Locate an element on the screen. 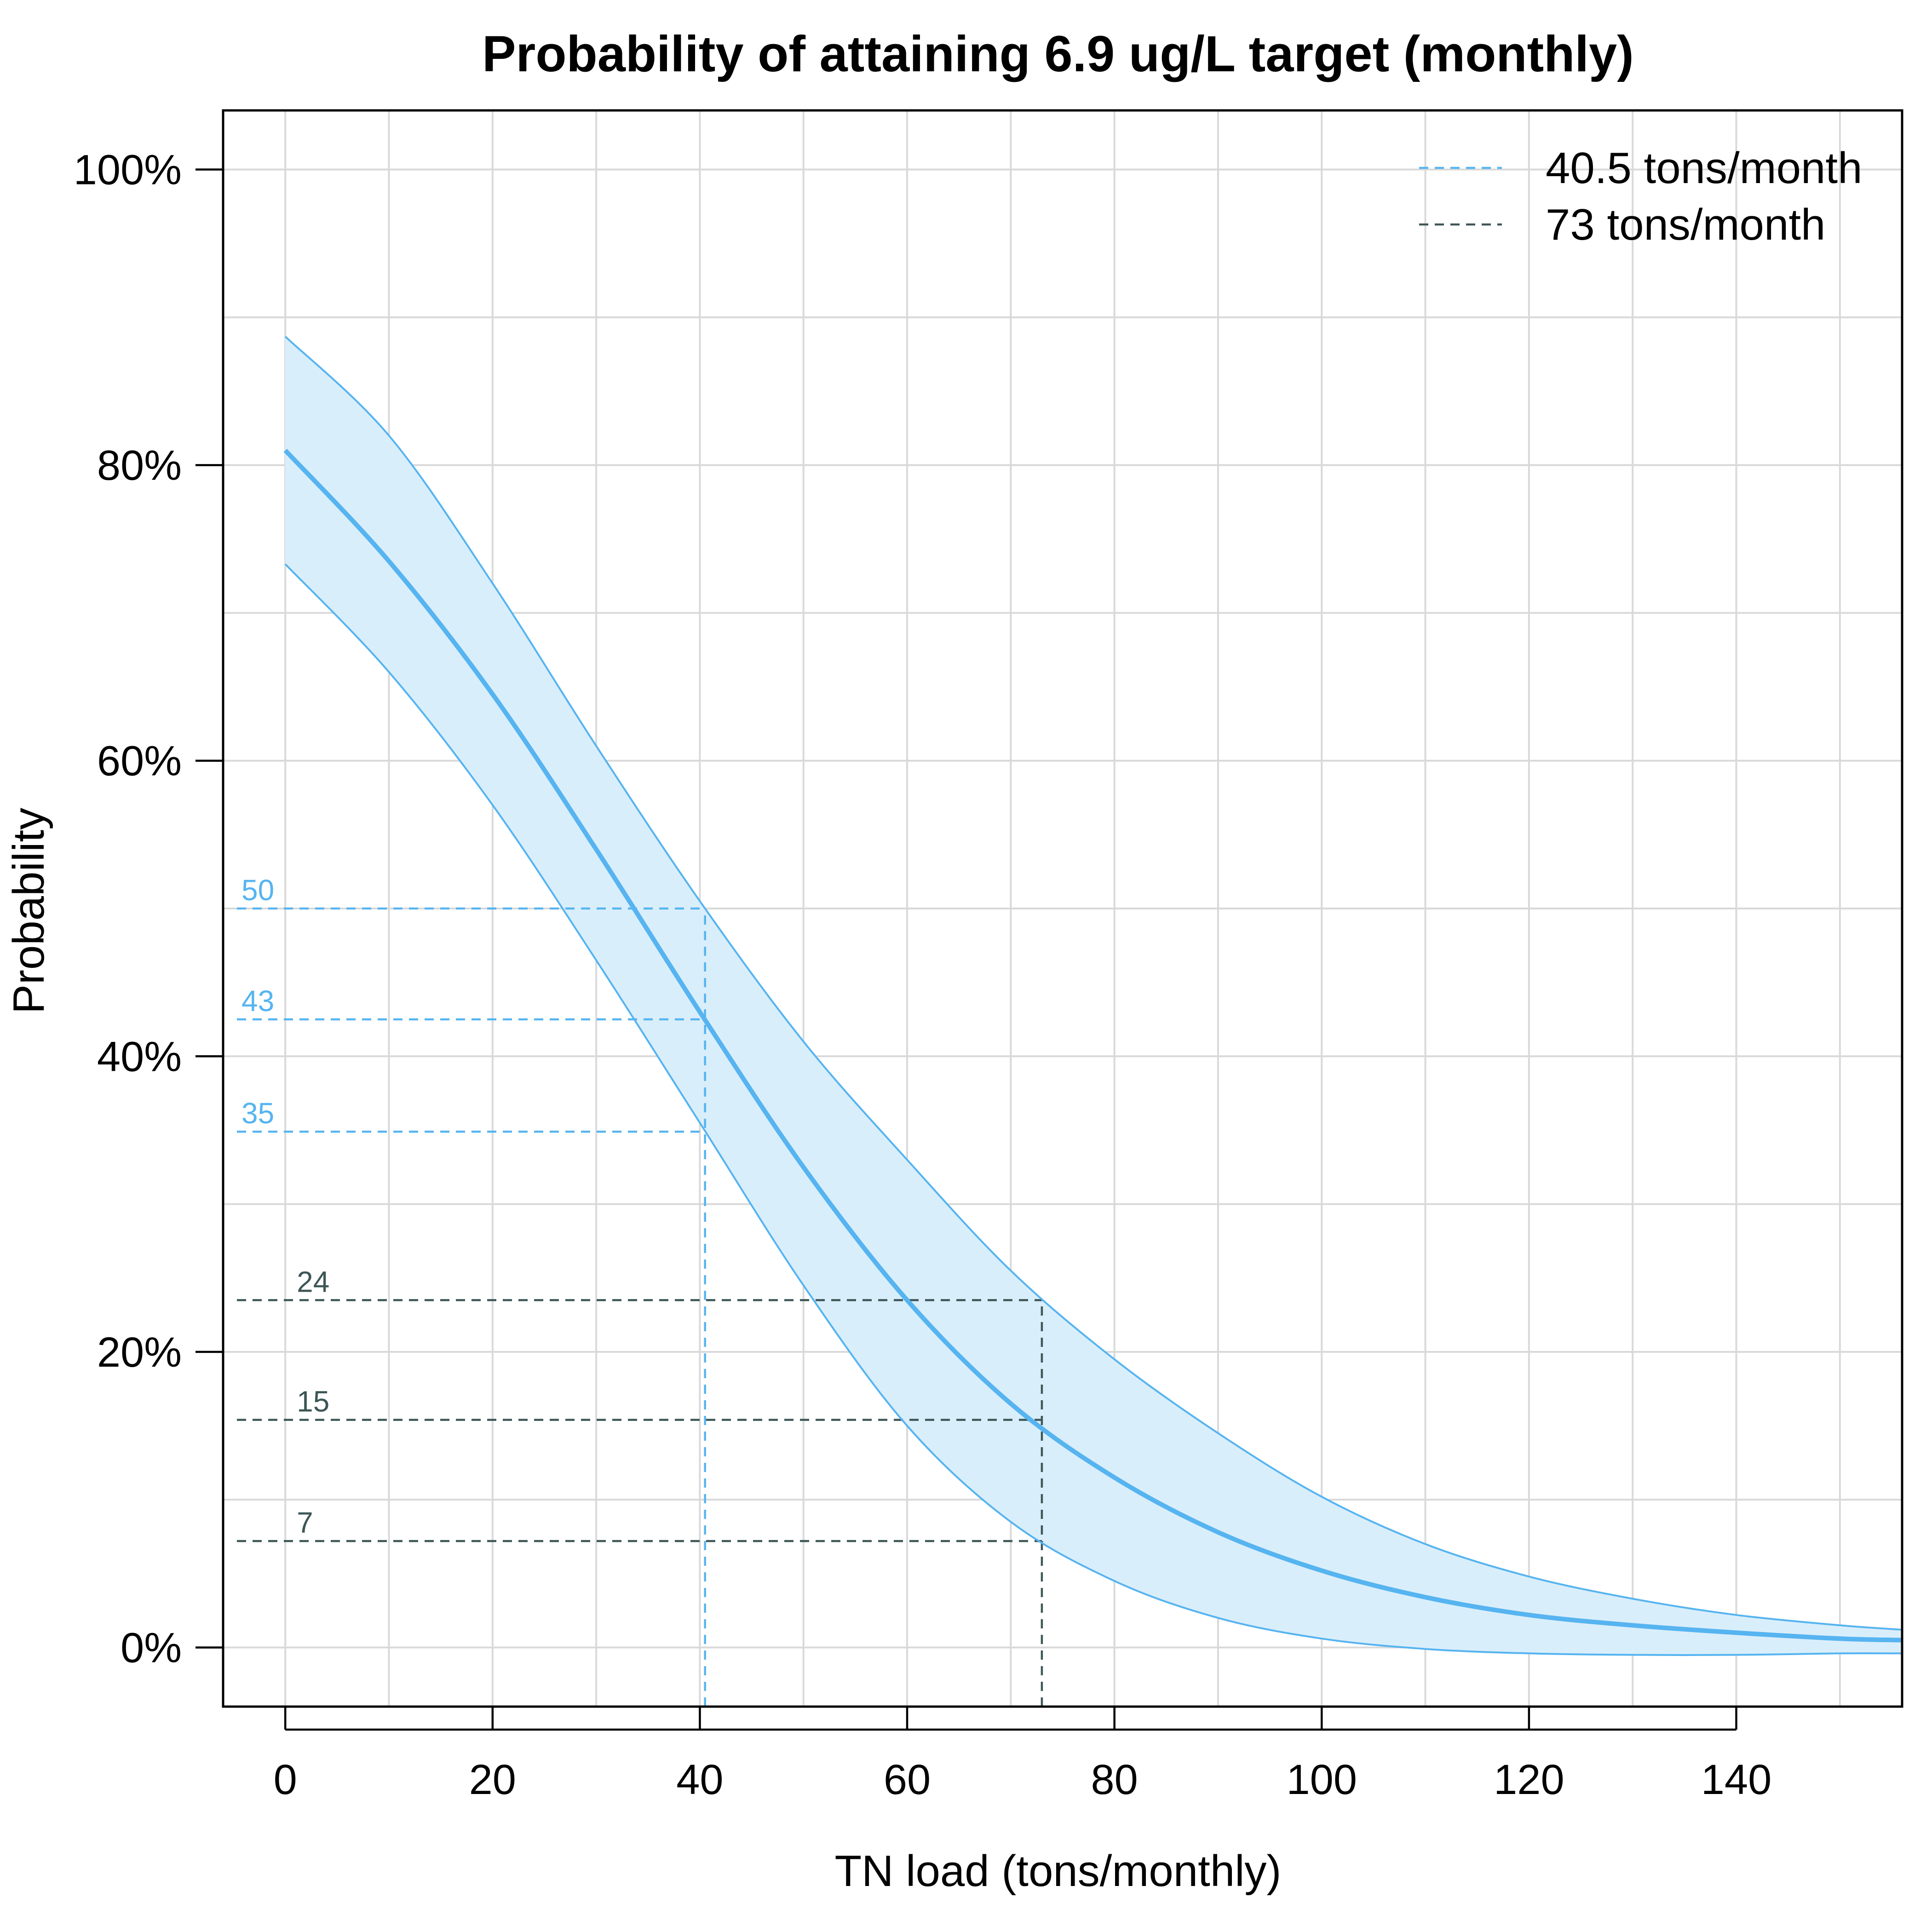  y-tick-label: 60% is located at coordinates (139, 761).